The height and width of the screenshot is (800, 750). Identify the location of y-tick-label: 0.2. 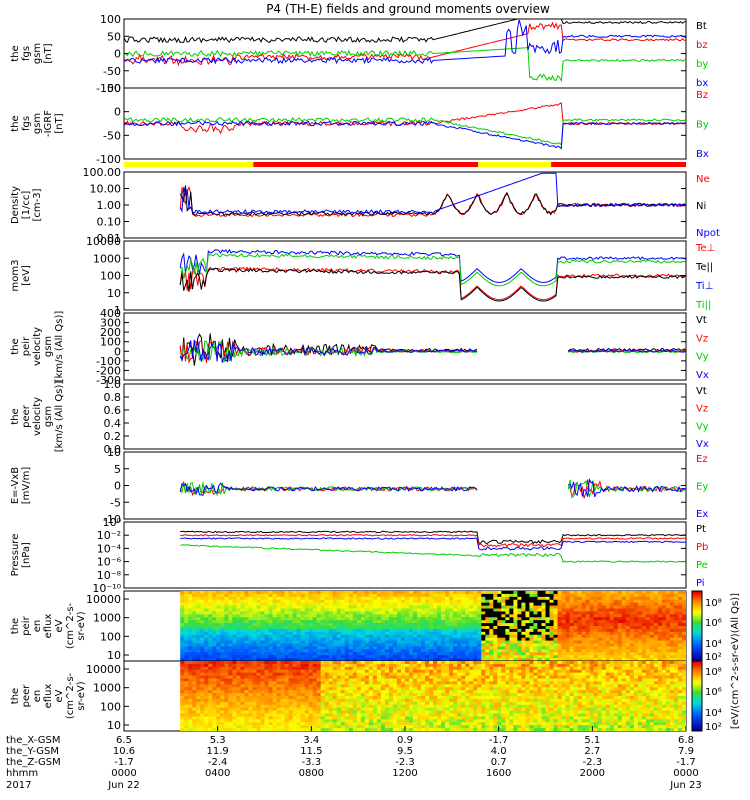
(113, 436).